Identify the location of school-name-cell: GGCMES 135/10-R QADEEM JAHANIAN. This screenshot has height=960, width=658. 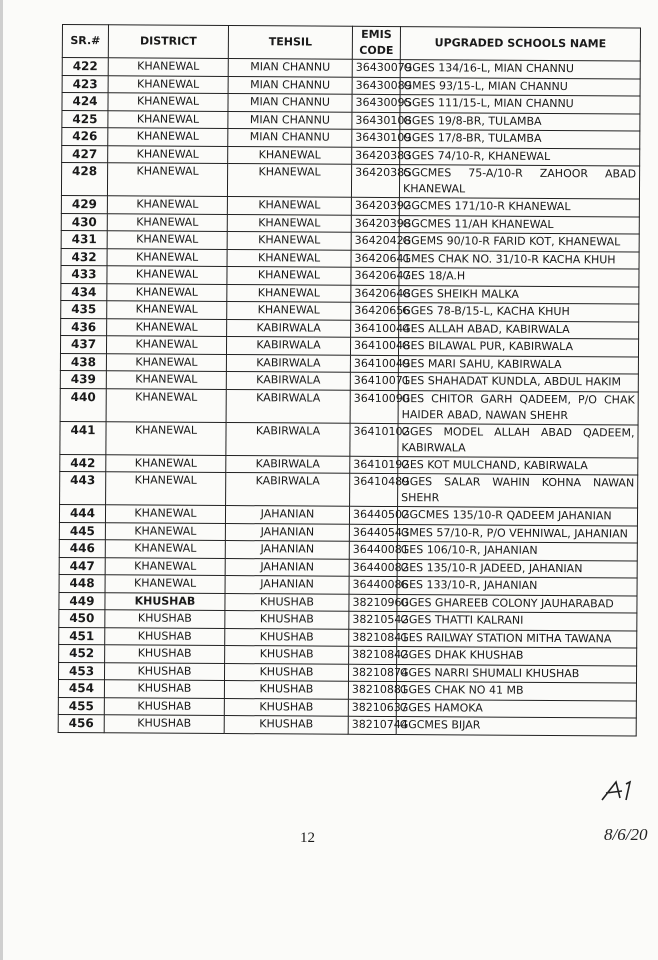
(517, 516).